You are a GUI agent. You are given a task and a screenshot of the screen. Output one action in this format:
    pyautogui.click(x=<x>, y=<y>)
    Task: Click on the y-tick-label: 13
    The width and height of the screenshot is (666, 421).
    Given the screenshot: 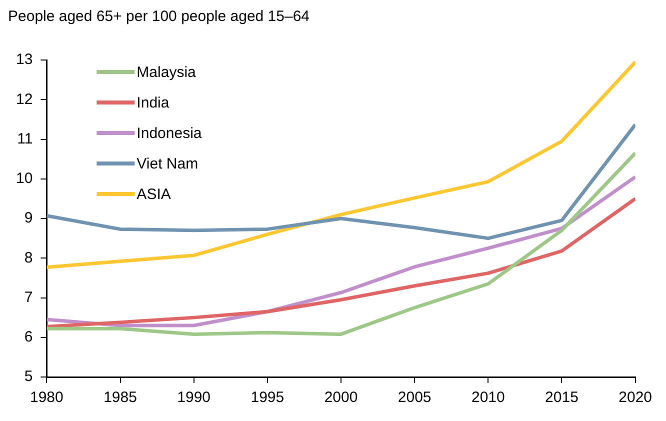 What is the action you would take?
    pyautogui.click(x=24, y=59)
    